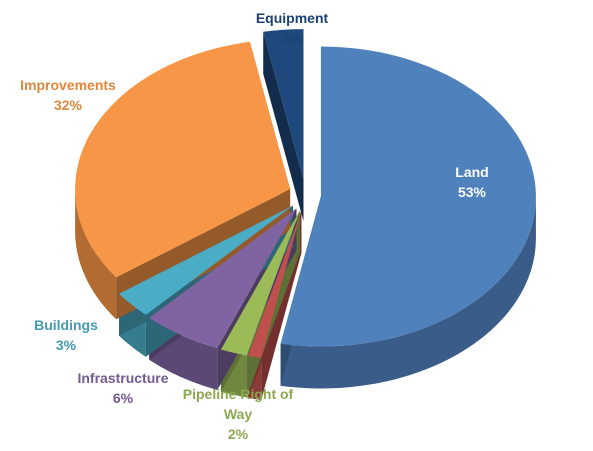 The image size is (593, 451). What do you see at coordinates (123, 378) in the screenshot?
I see `category-name: Infrastructure` at bounding box center [123, 378].